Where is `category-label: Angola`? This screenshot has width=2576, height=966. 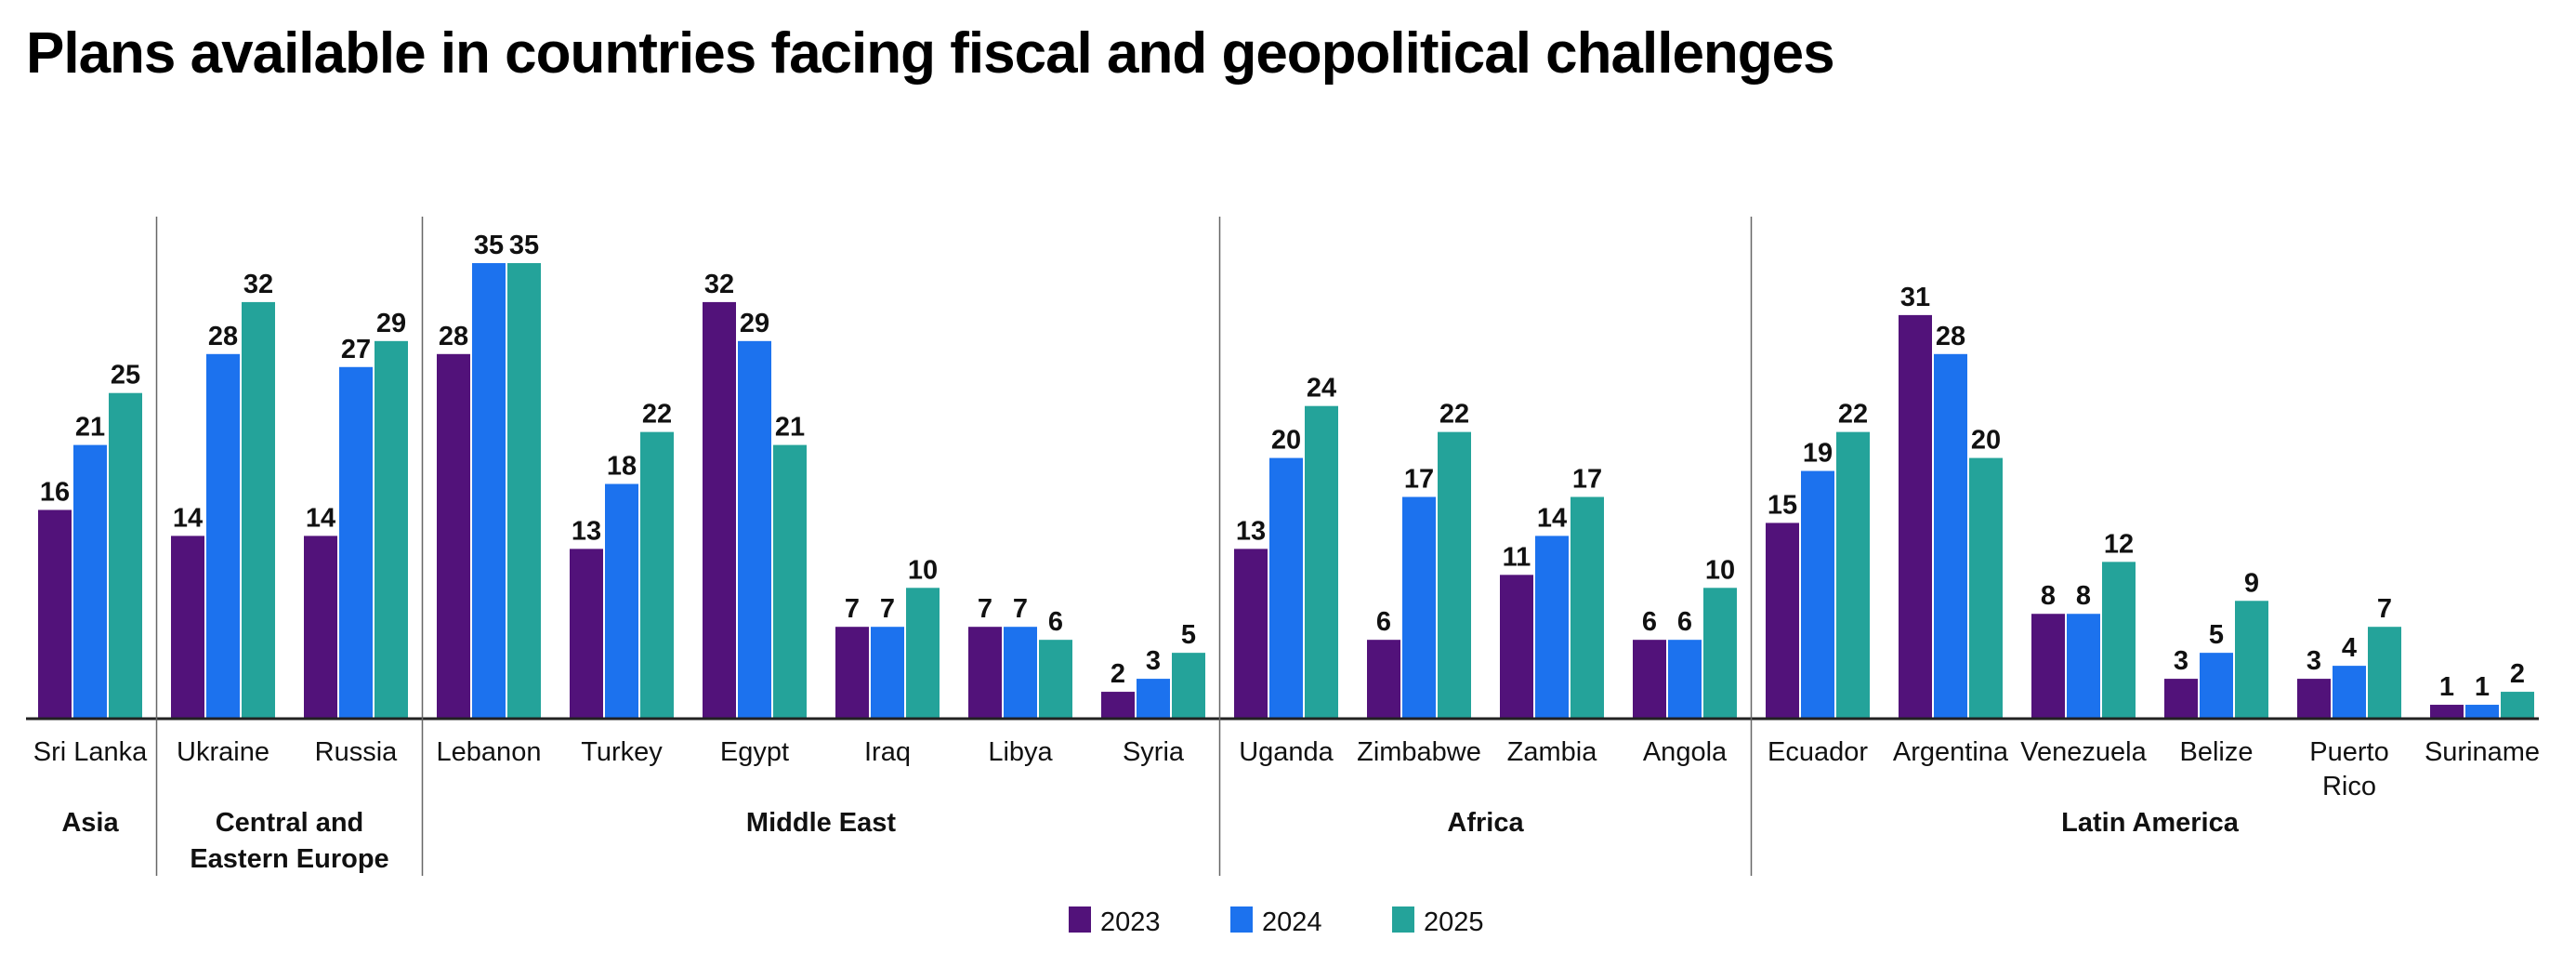 category-label: Angola is located at coordinates (1685, 752).